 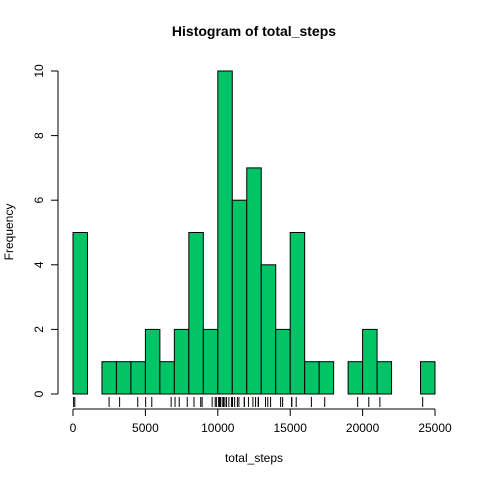 What do you see at coordinates (39, 135) in the screenshot?
I see `y-tick-label: 8` at bounding box center [39, 135].